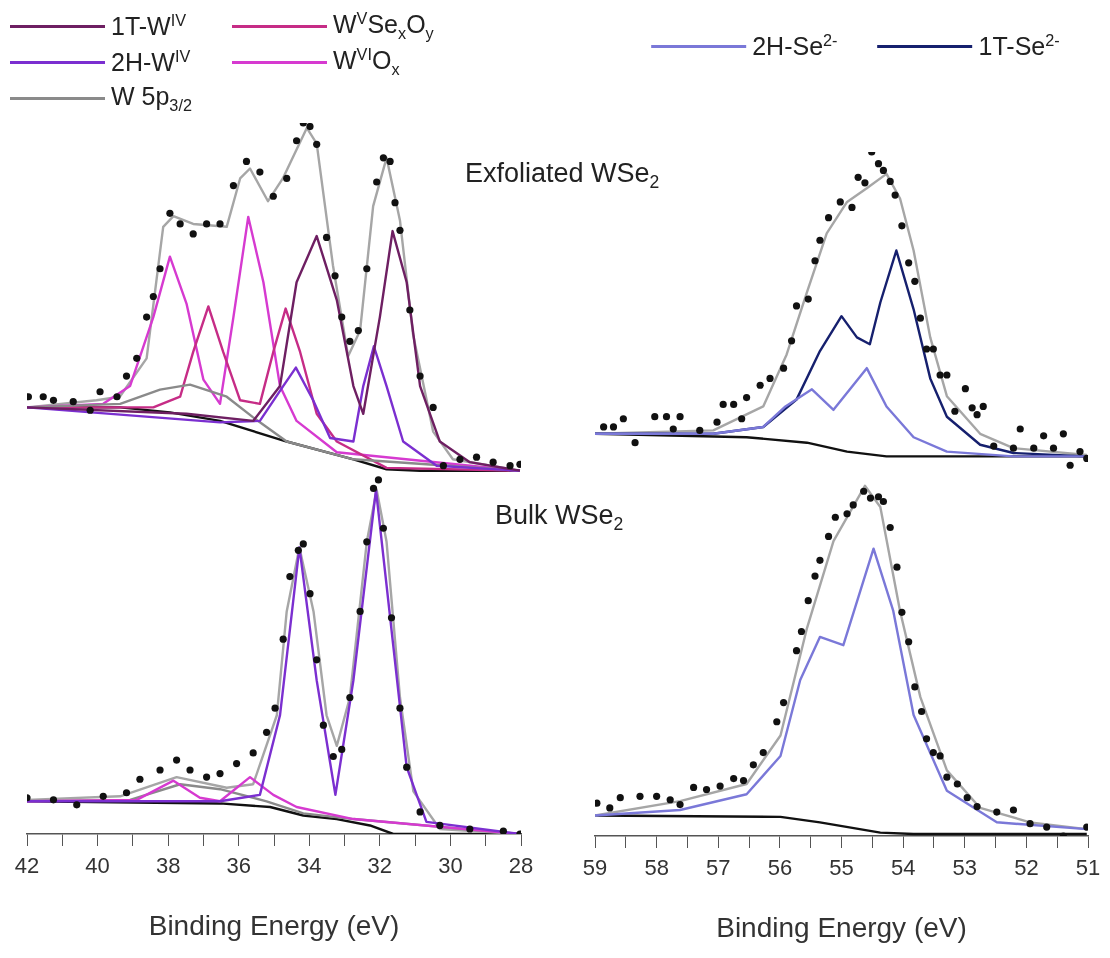 Image resolution: width=1110 pixels, height=958 pixels. What do you see at coordinates (1026, 868) in the screenshot?
I see `x-tick-label: 52` at bounding box center [1026, 868].